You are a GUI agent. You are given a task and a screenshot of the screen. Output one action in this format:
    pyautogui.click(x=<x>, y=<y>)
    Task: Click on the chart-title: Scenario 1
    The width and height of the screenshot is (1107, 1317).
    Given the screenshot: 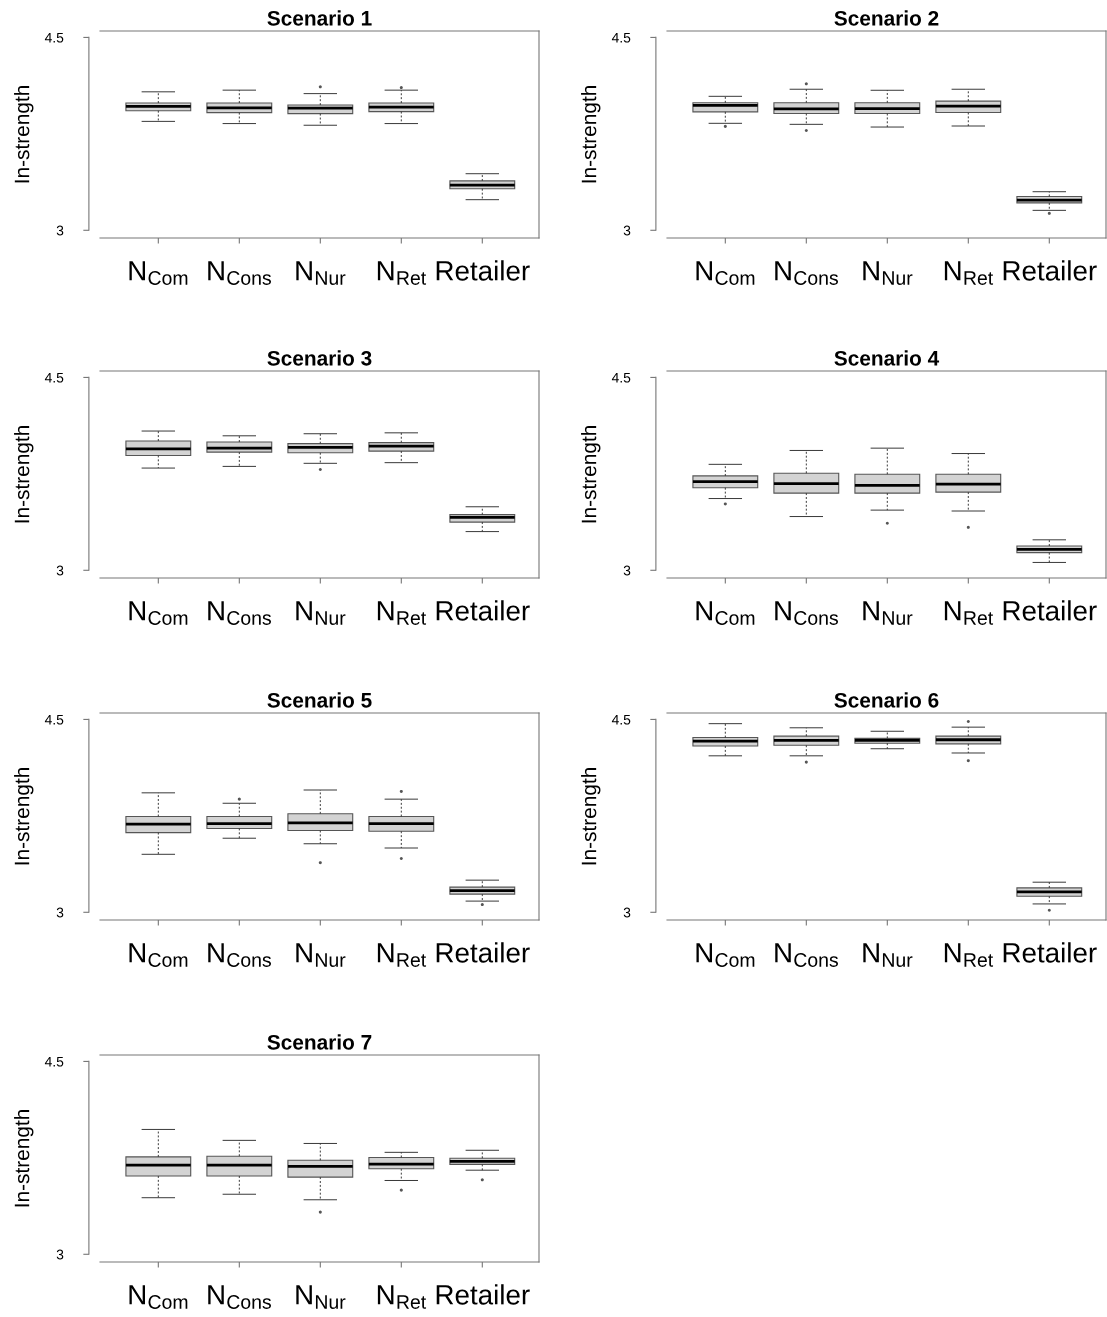 What is the action you would take?
    pyautogui.click(x=319, y=18)
    